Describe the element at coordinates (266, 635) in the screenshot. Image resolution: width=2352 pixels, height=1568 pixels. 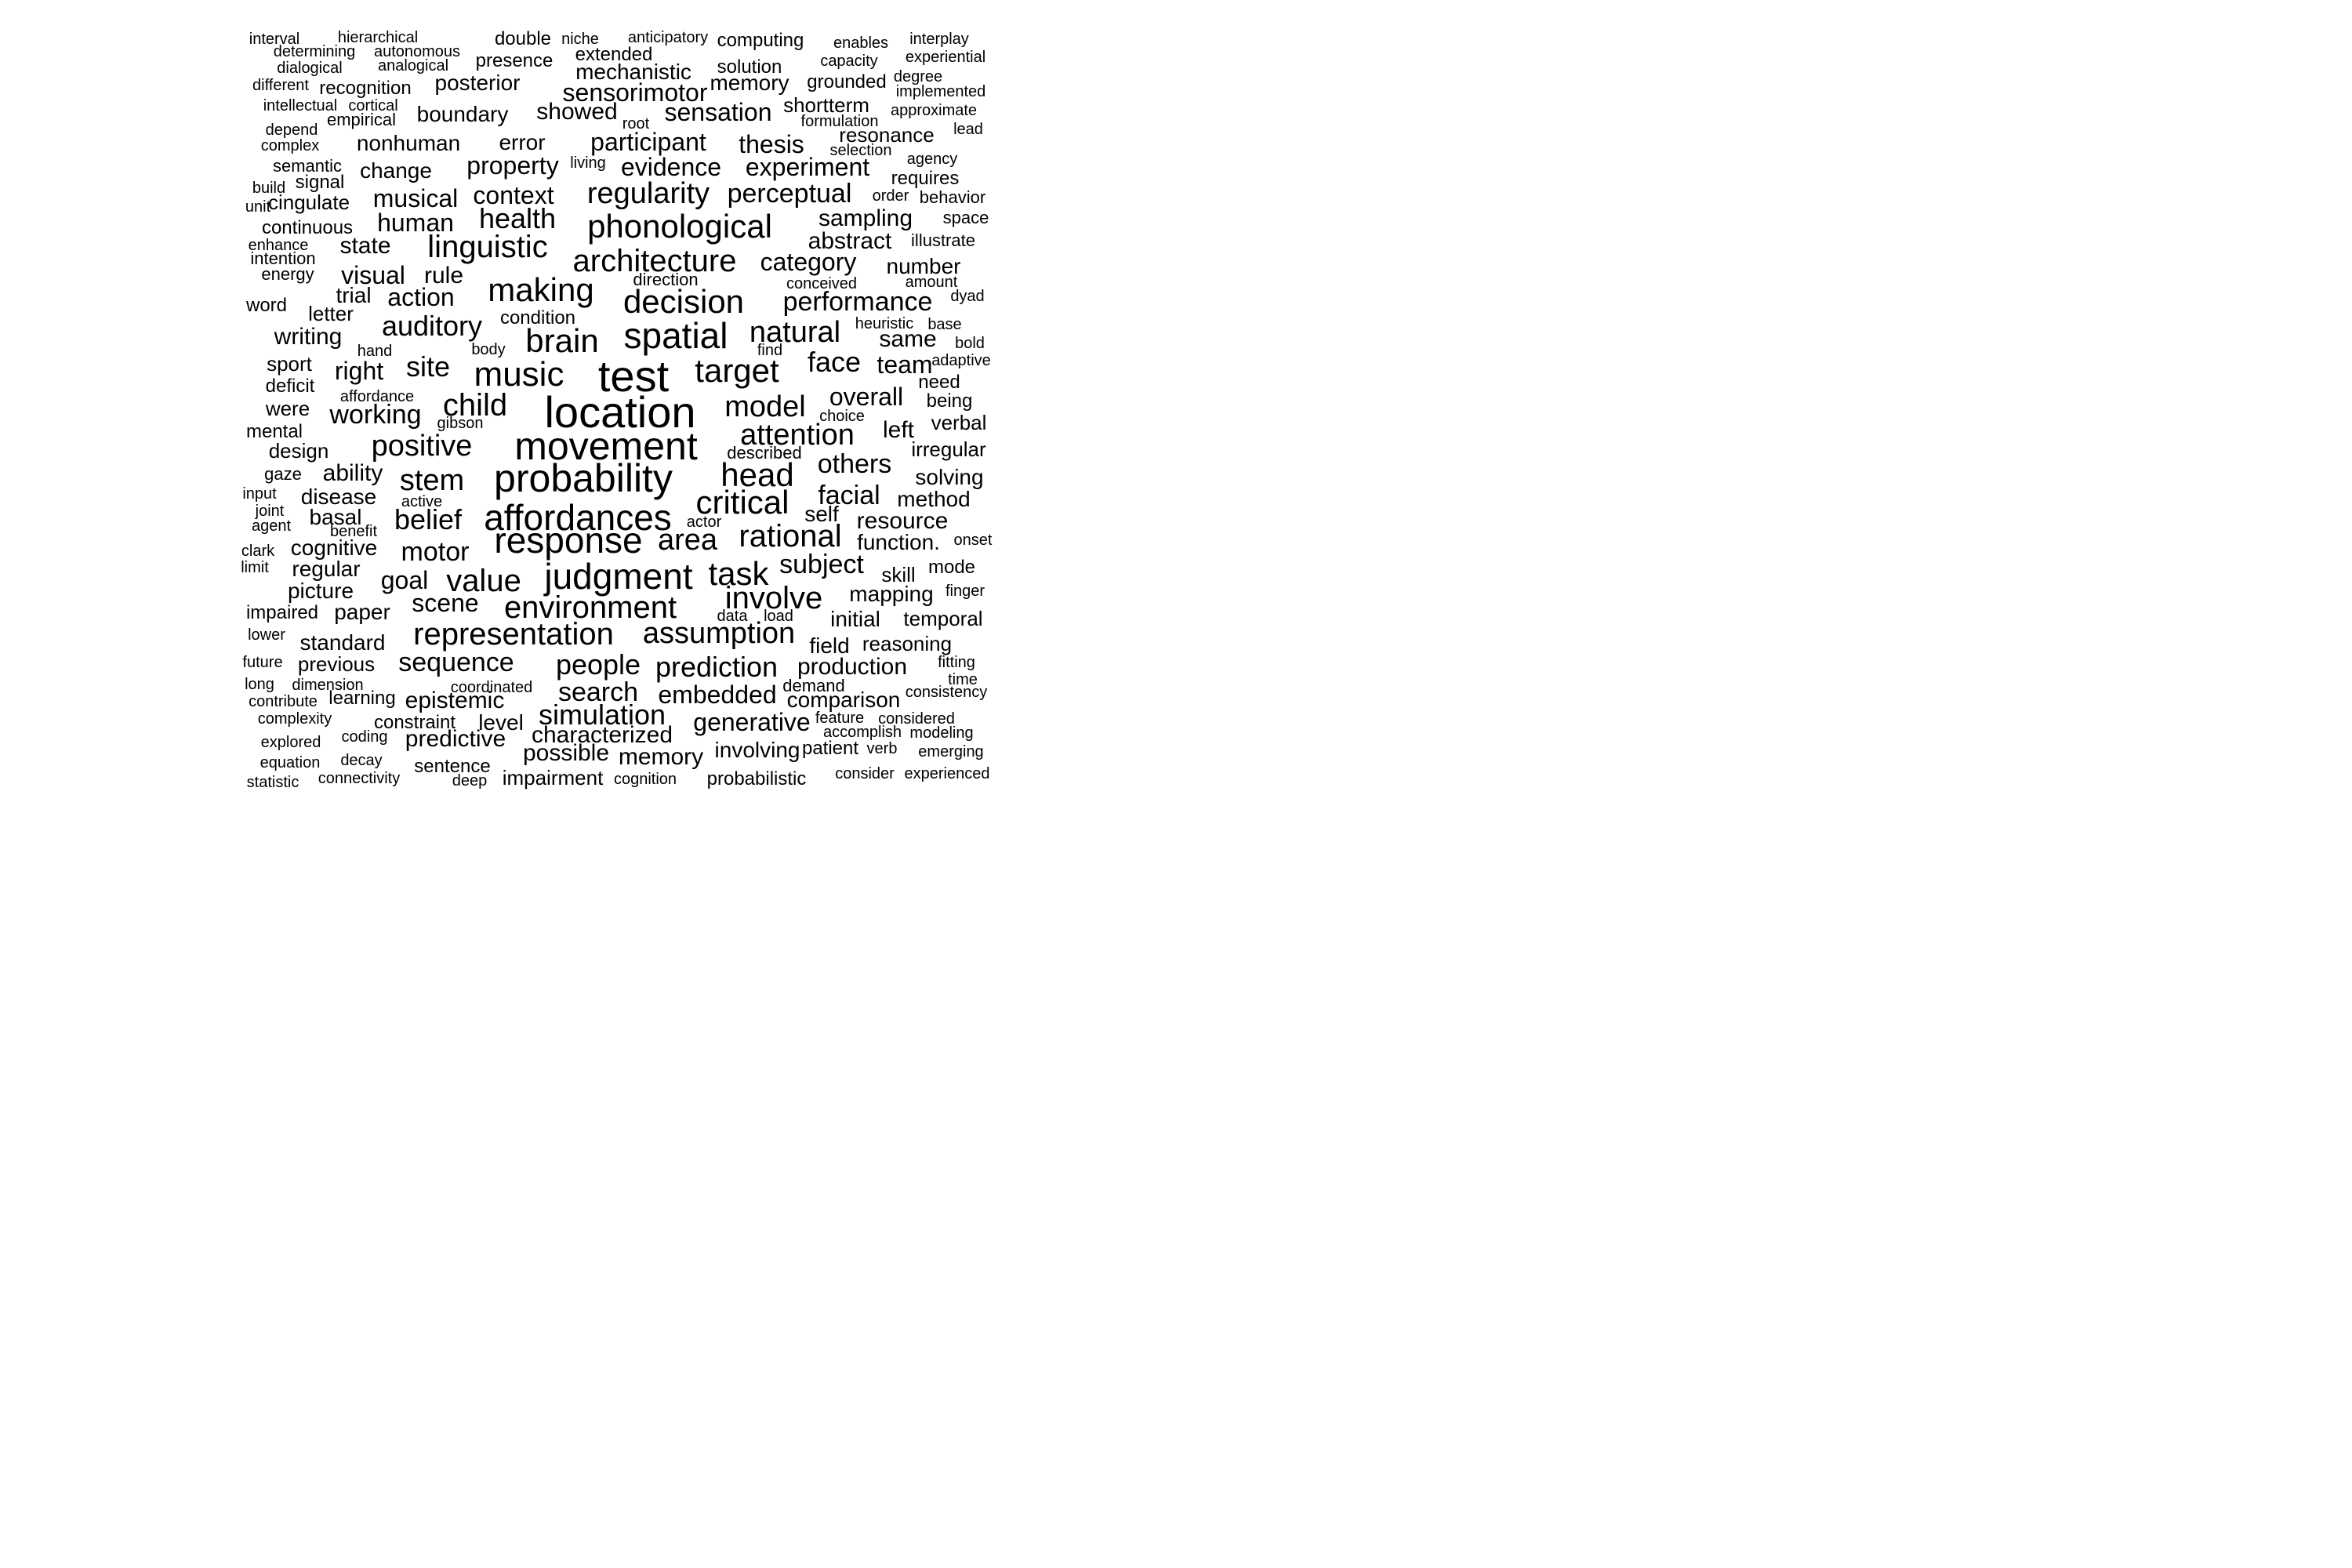
I see `word-lower: lower` at that location.